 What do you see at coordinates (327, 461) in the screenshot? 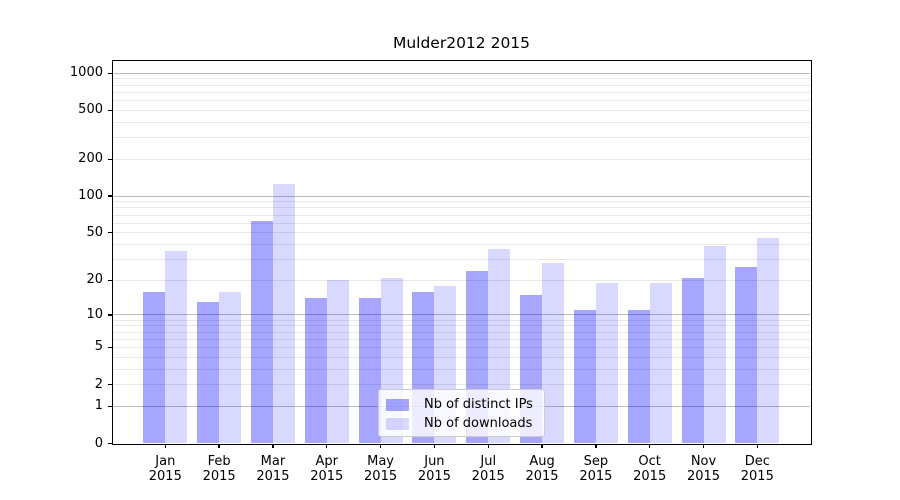
I see `x-tick-month: Apr` at bounding box center [327, 461].